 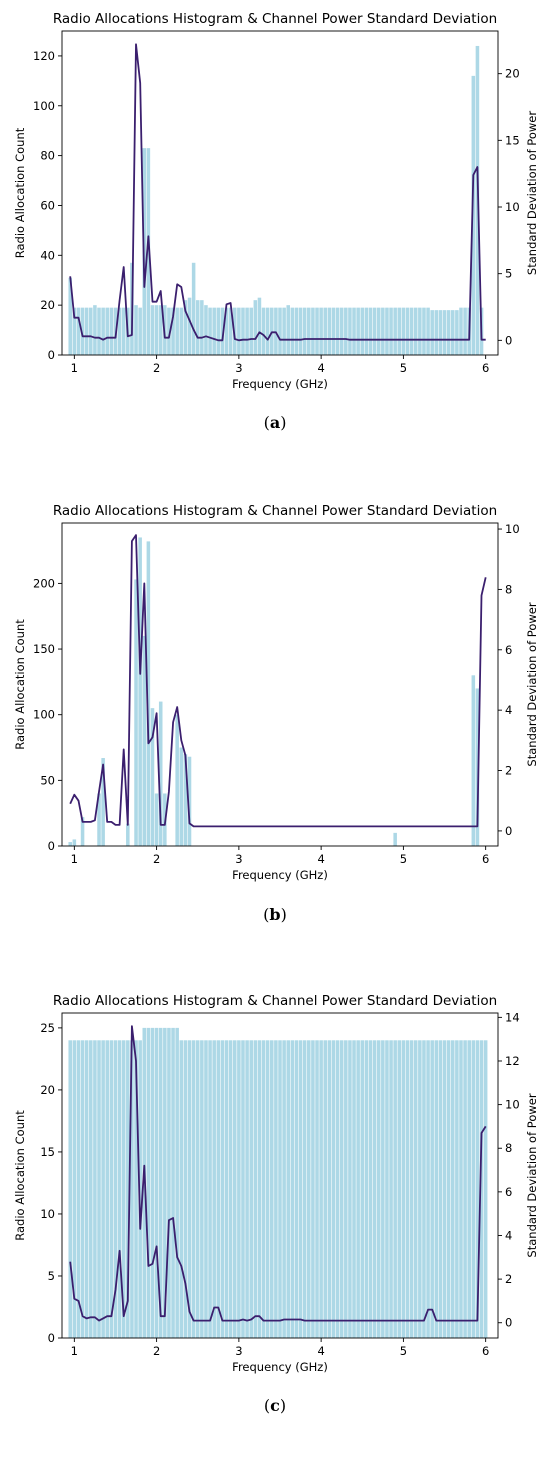 I want to click on y2-tick-label: 4, so click(x=508, y=710).